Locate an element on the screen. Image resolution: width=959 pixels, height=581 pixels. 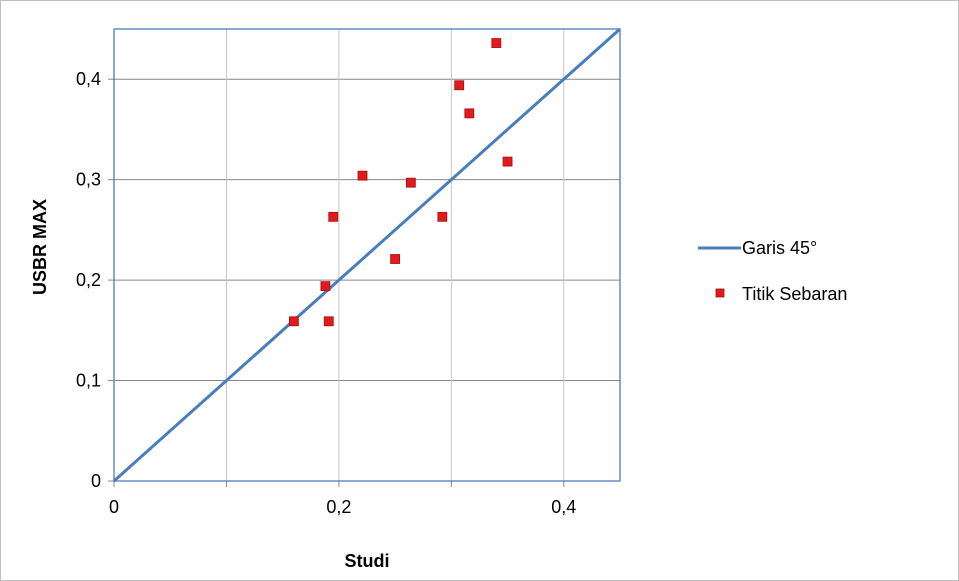
legend-label-line: Garis 45° is located at coordinates (779, 248).